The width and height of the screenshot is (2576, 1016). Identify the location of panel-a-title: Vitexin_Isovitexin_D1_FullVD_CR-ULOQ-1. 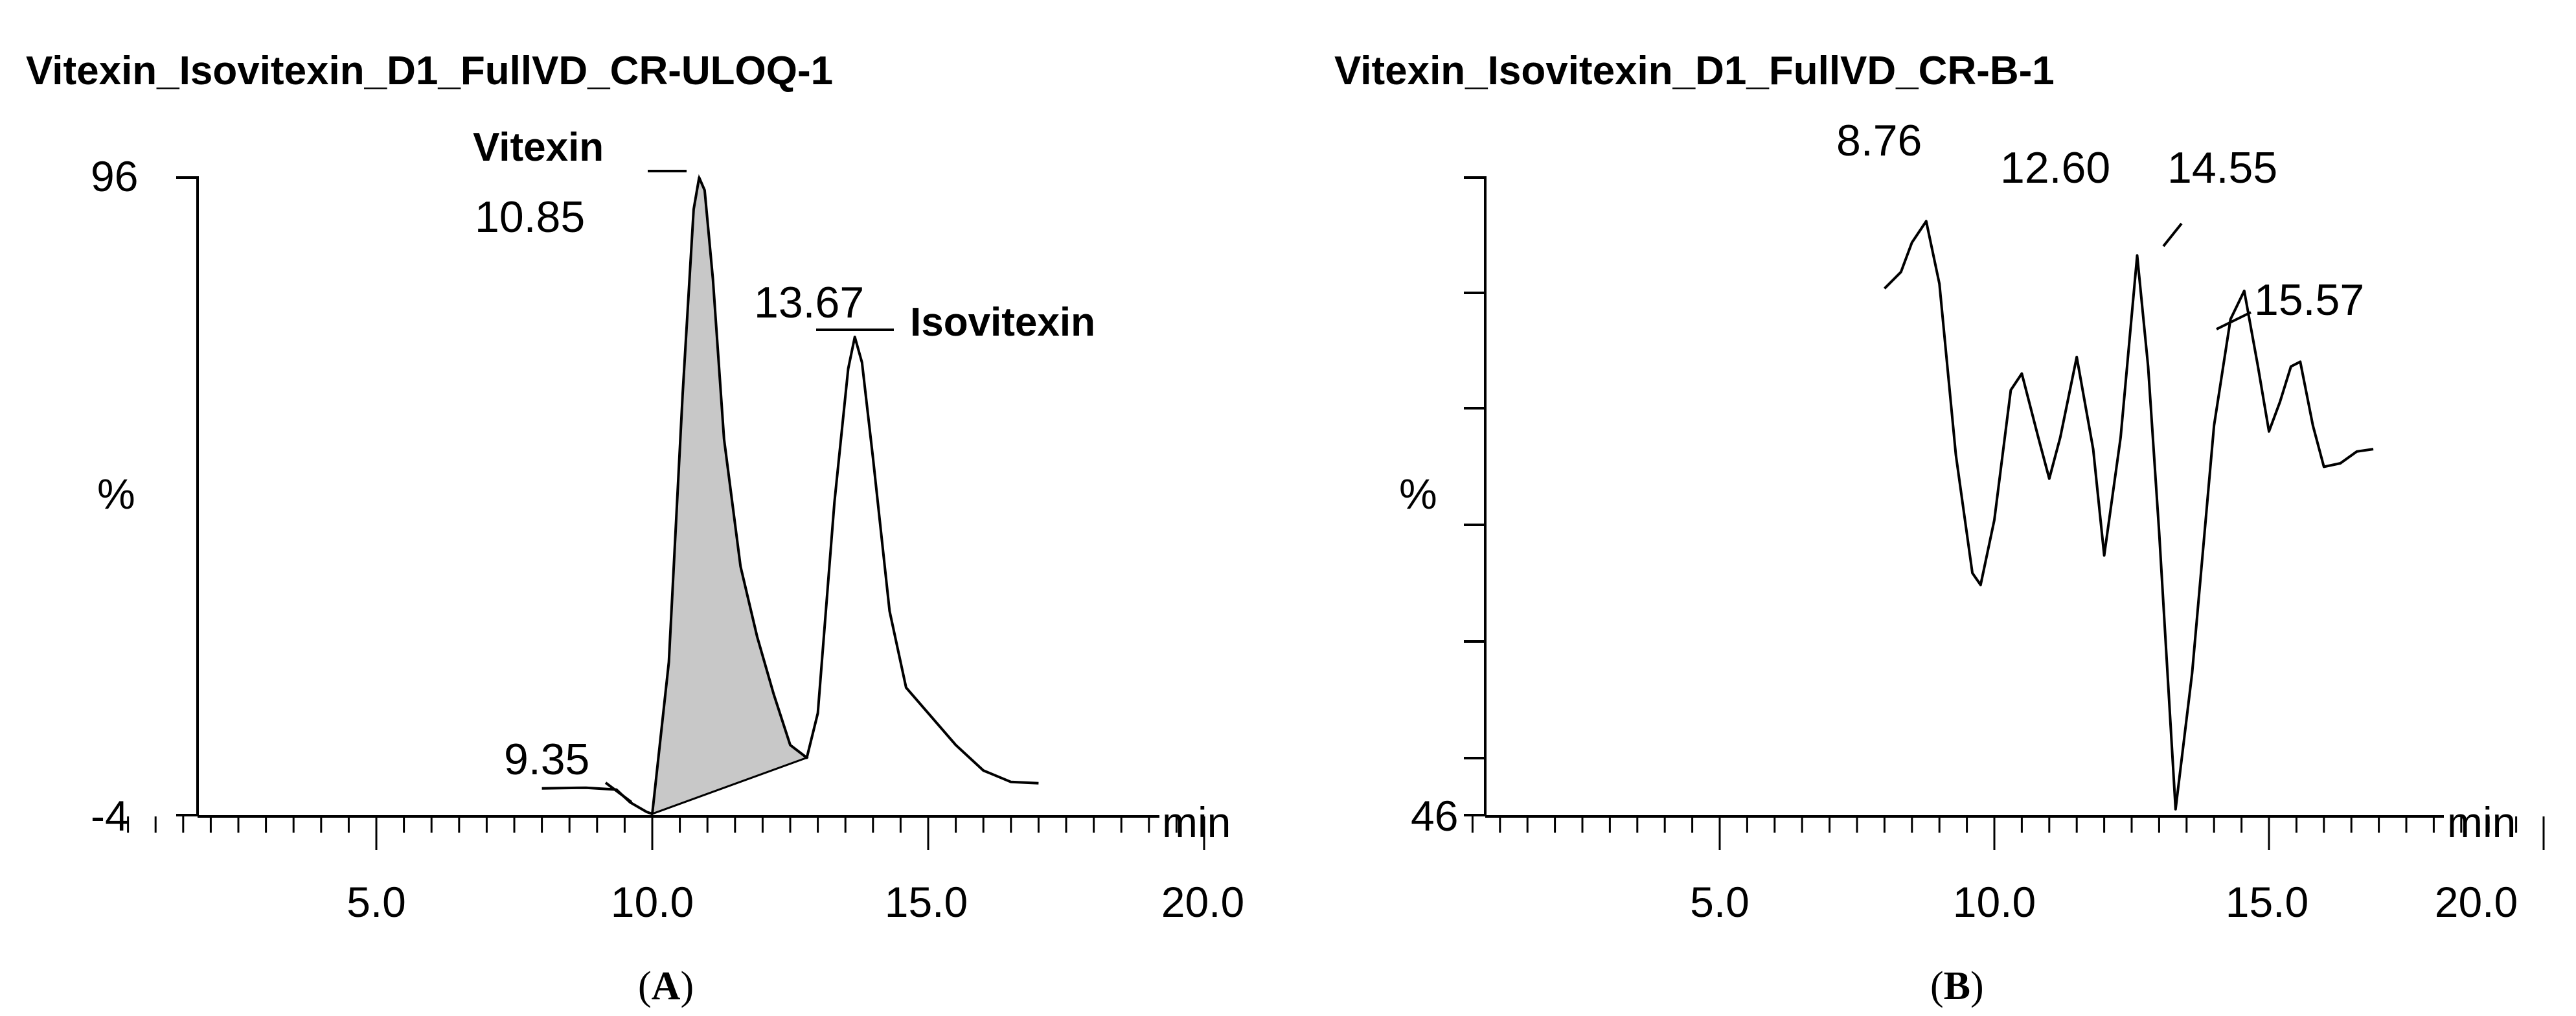
(429, 71).